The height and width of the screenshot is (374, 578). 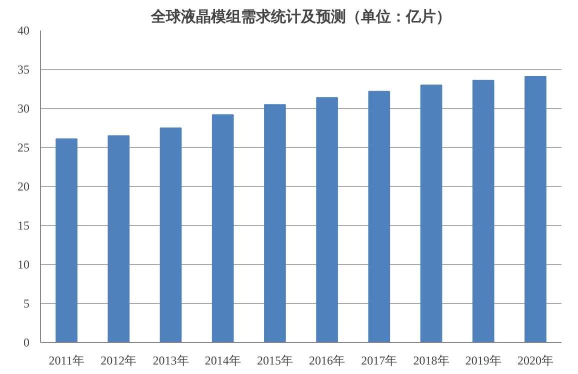 I want to click on y-tick-label: 15, so click(x=24, y=225).